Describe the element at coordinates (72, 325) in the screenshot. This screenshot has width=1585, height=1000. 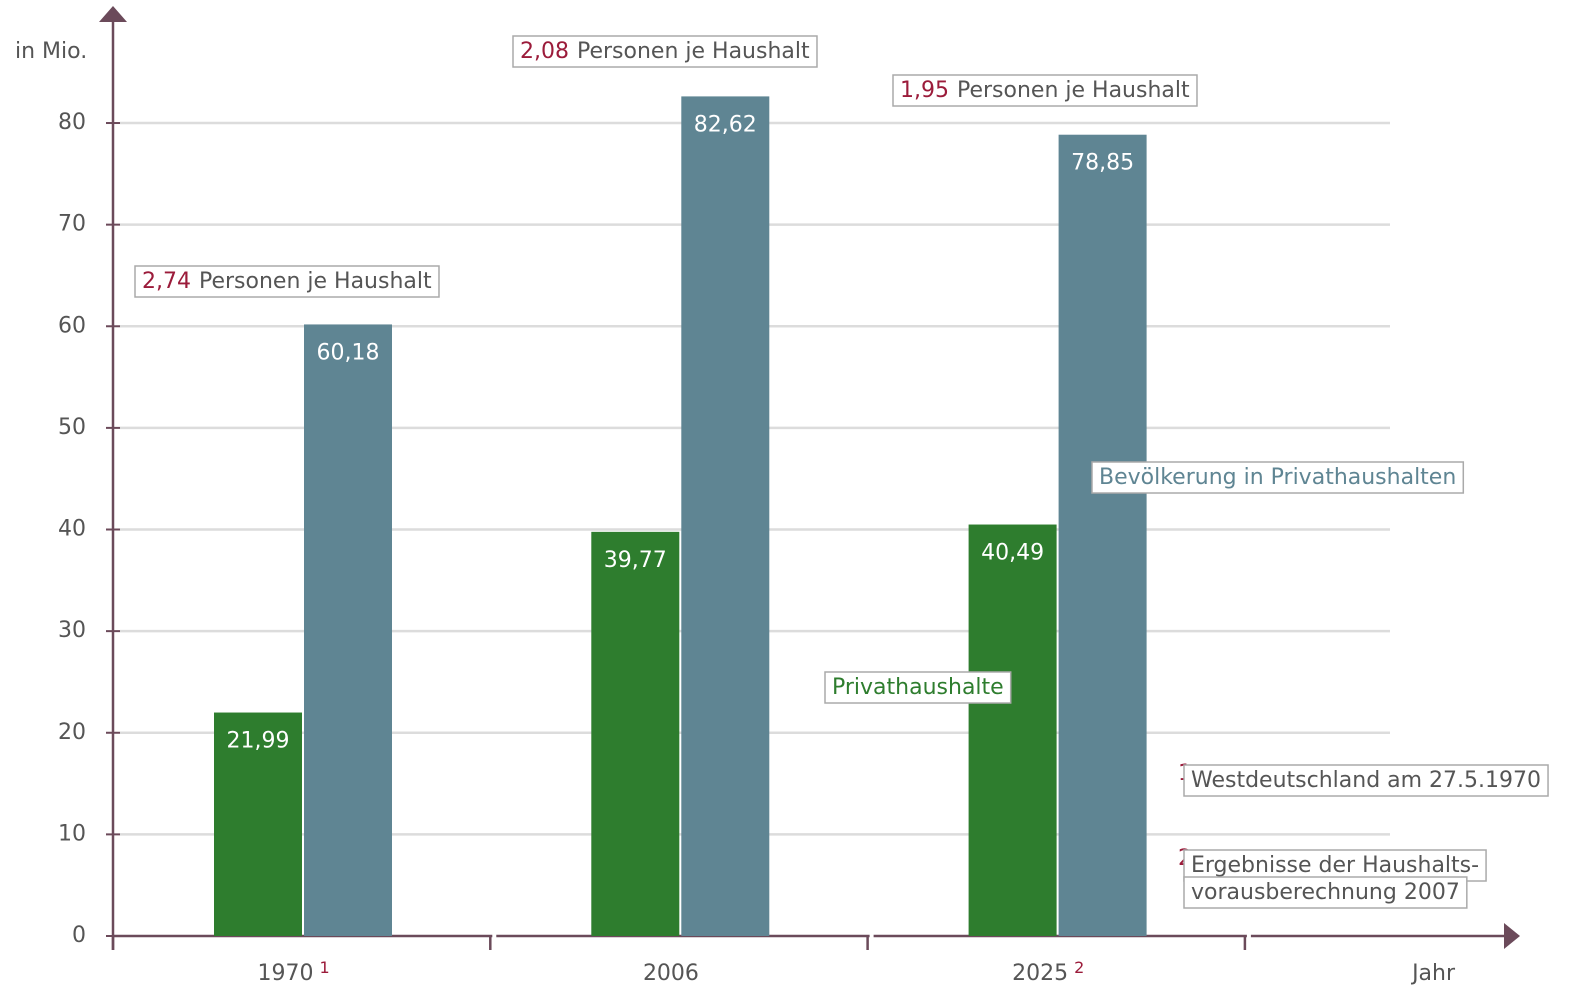
I see `y-tick-label: 60` at that location.